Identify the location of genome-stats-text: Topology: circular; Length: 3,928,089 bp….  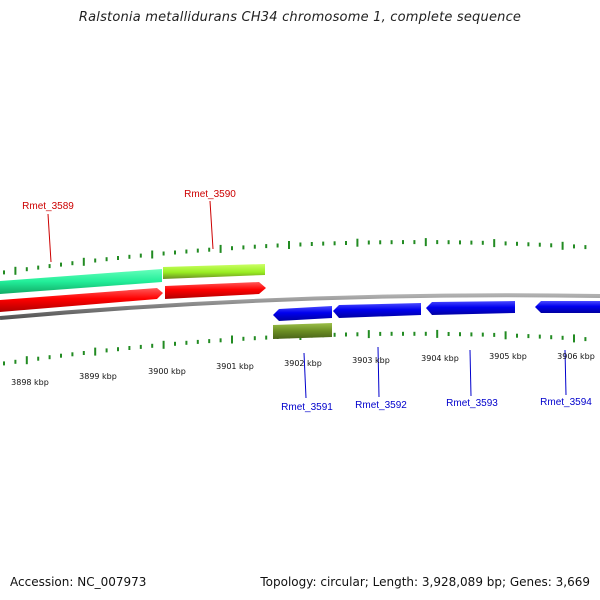
(425, 582).